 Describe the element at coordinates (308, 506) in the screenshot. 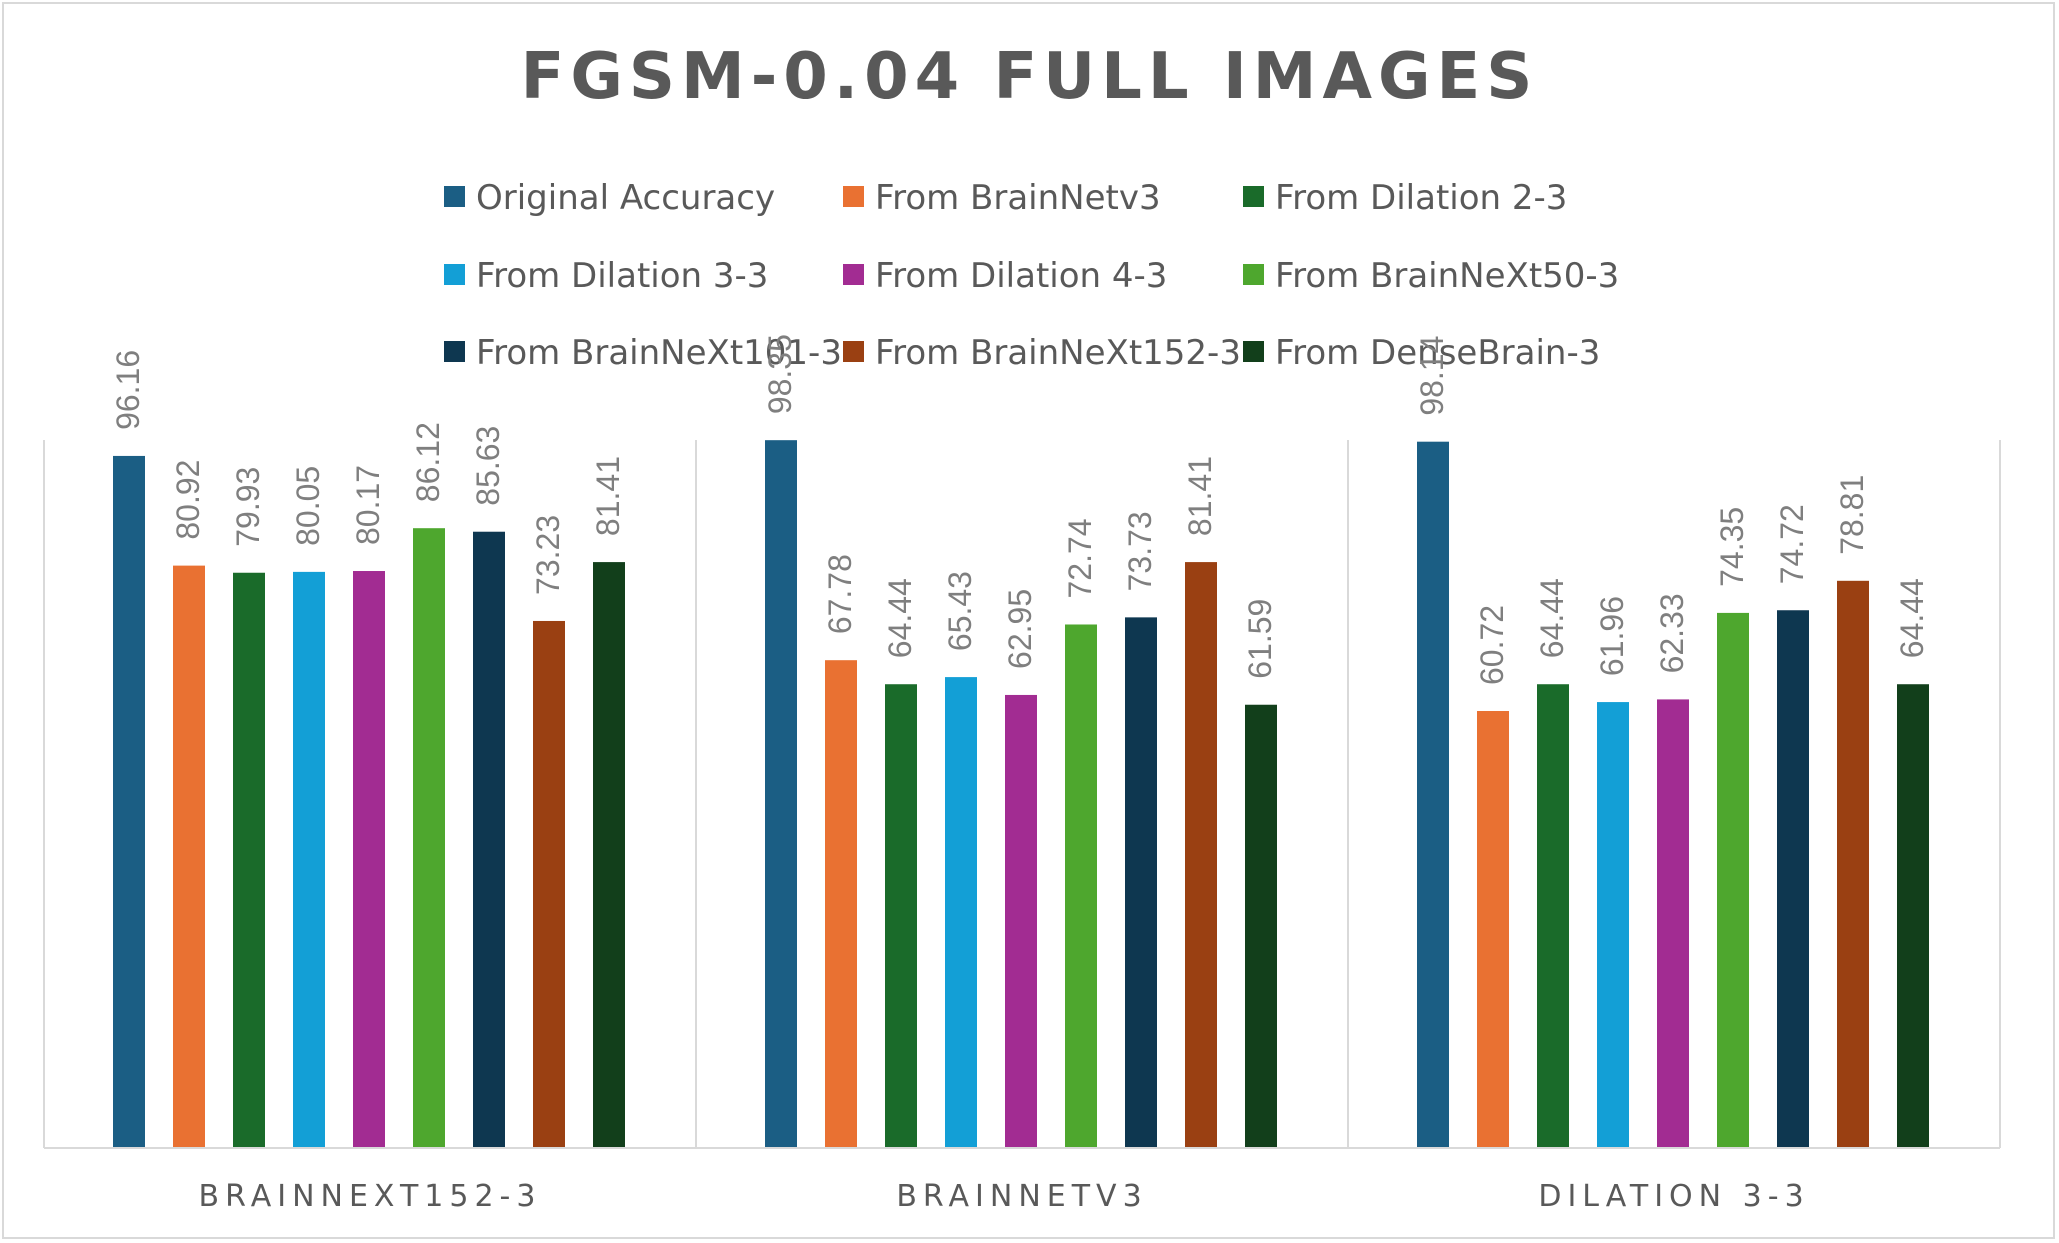

I see `data-label: 80.05` at that location.